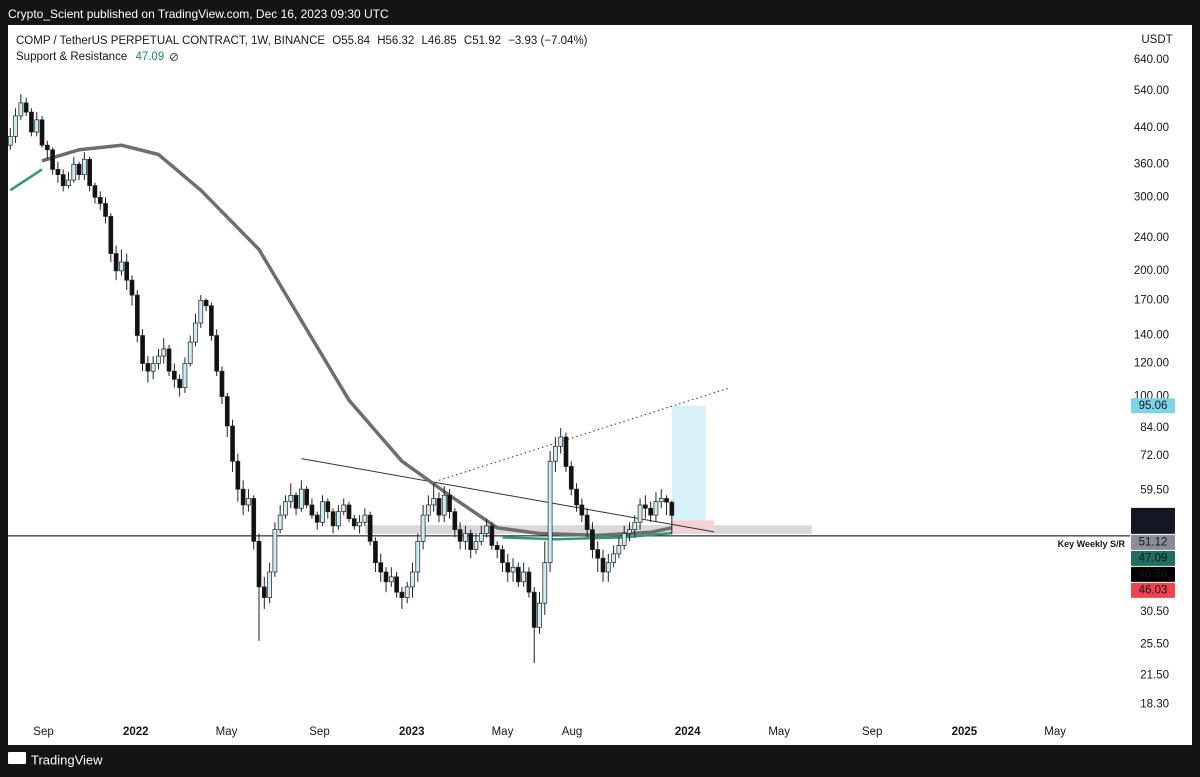  Describe the element at coordinates (439, 41) in the screenshot. I see `ohlc-low: L46.85` at that location.